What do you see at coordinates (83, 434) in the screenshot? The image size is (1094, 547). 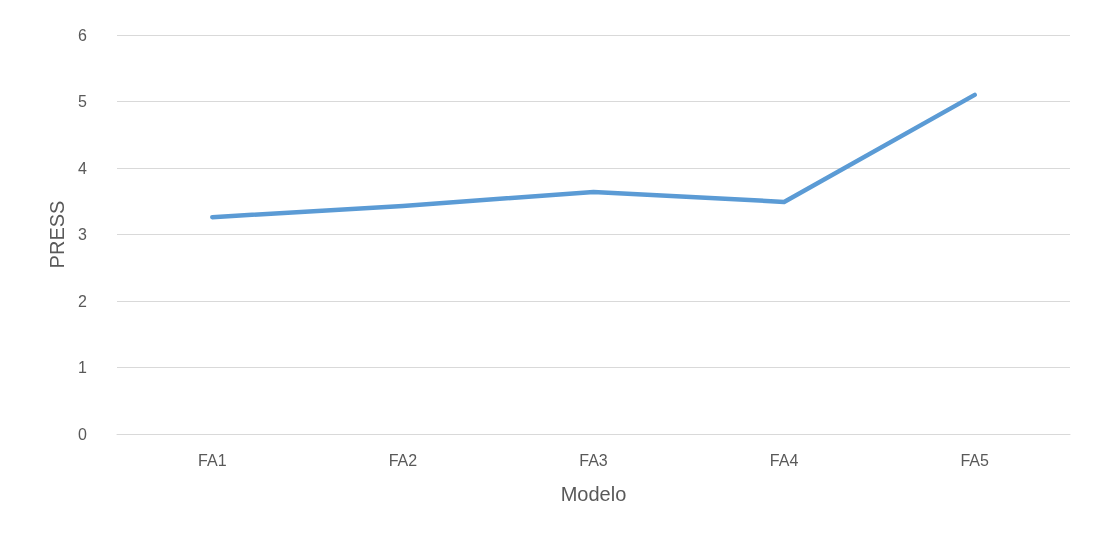 I see `y-tick-label: 0` at bounding box center [83, 434].